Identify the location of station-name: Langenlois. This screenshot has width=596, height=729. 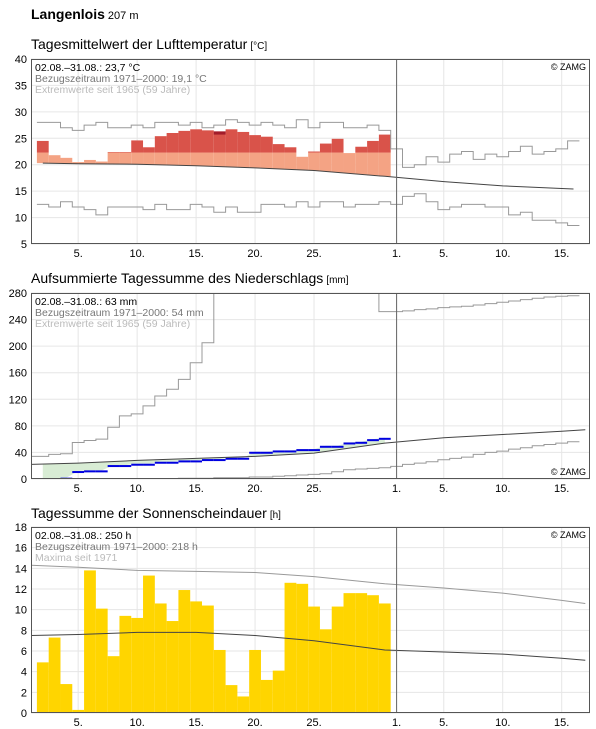
(68, 14).